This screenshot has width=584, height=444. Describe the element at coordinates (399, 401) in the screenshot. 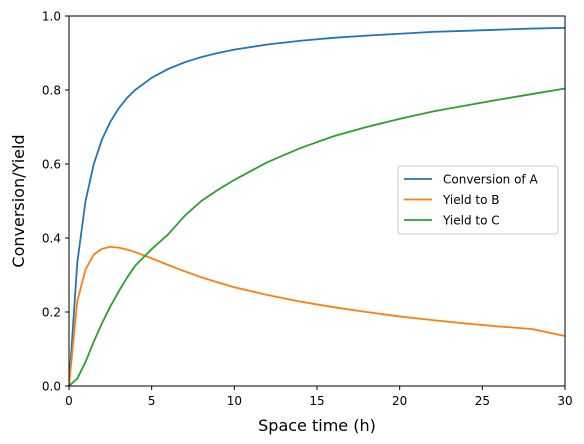

I see `x-tick-label: 20` at that location.